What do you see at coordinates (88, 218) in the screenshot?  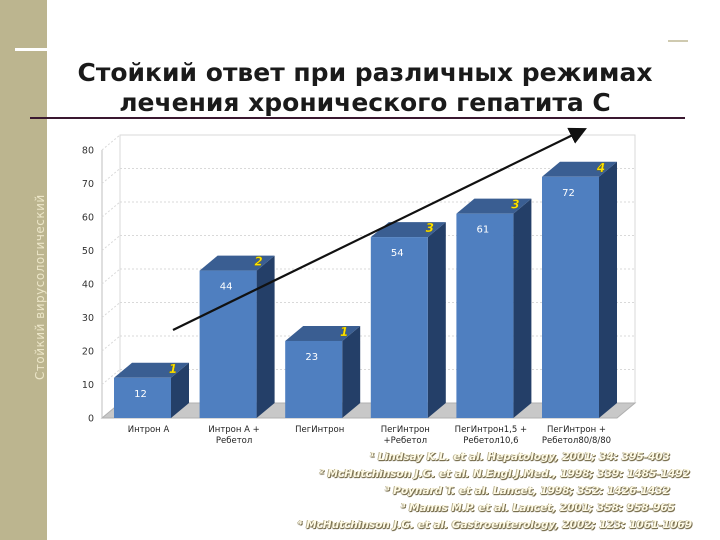 I see `y-tick-label: 60` at bounding box center [88, 218].